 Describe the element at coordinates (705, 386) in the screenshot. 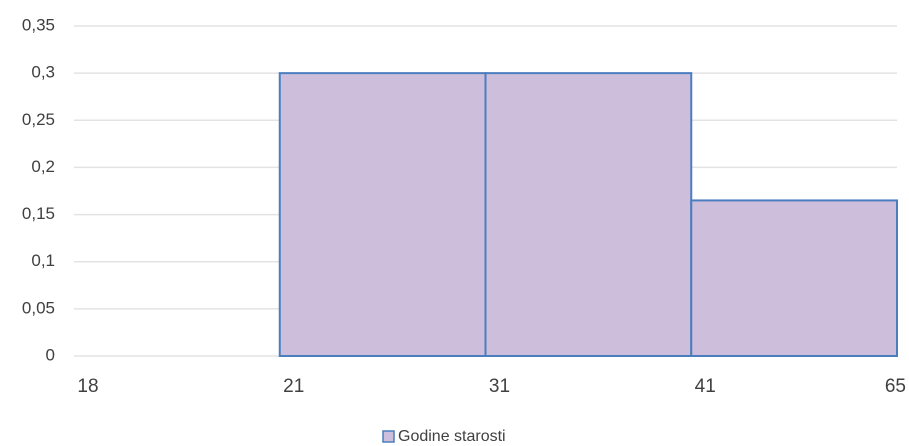

I see `x-tick-label: 41` at that location.